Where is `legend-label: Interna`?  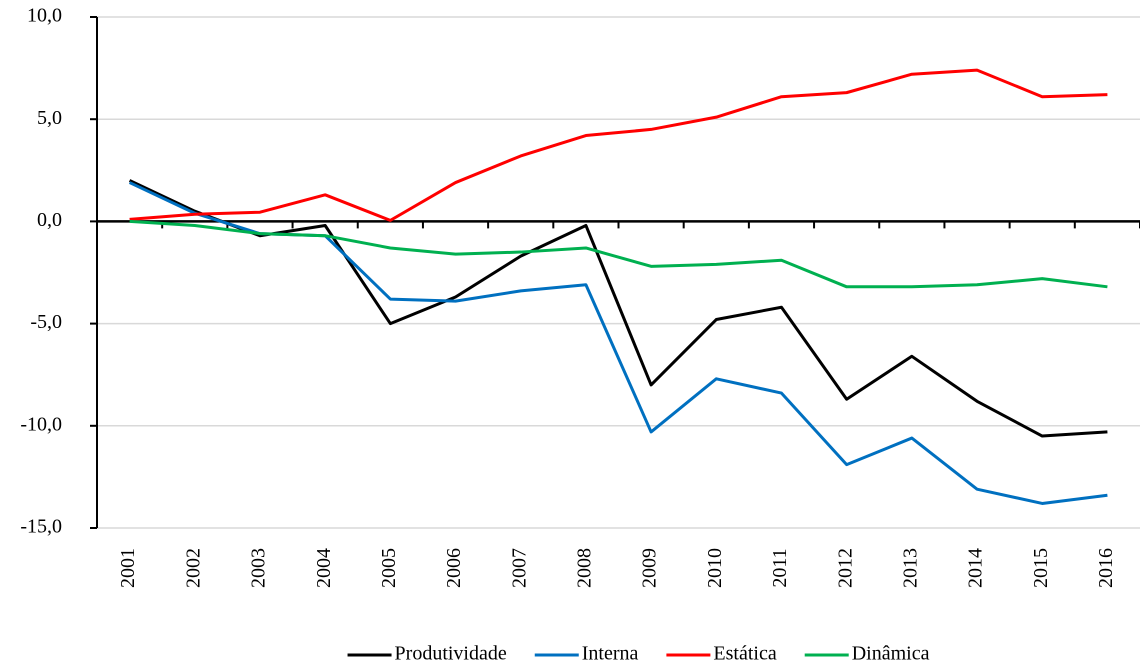
legend-label: Interna is located at coordinates (610, 654).